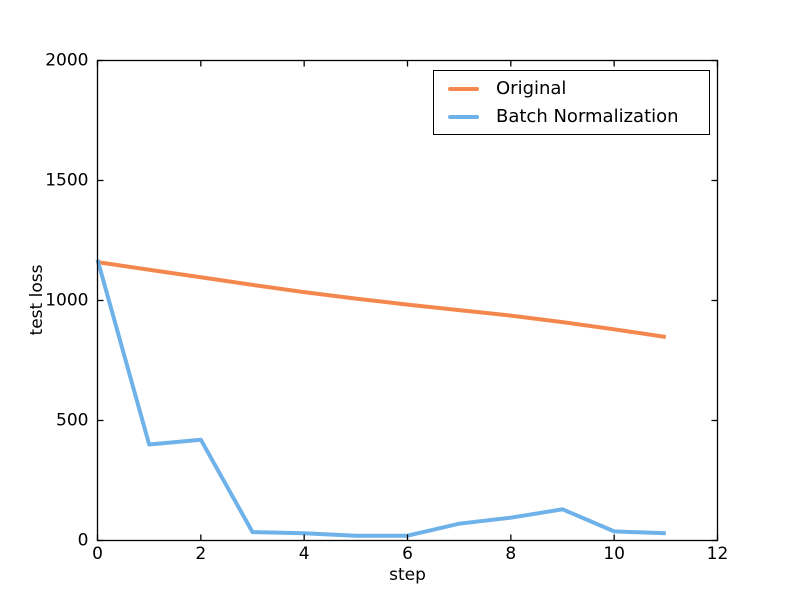 The width and height of the screenshot is (800, 600). I want to click on y-tick-label: 500, so click(72, 421).